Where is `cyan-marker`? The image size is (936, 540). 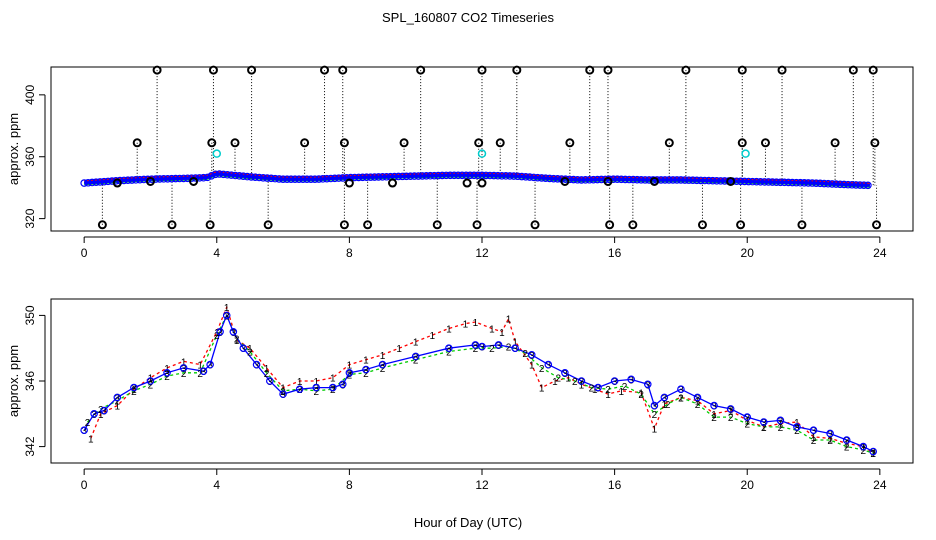 cyan-marker is located at coordinates (217, 153).